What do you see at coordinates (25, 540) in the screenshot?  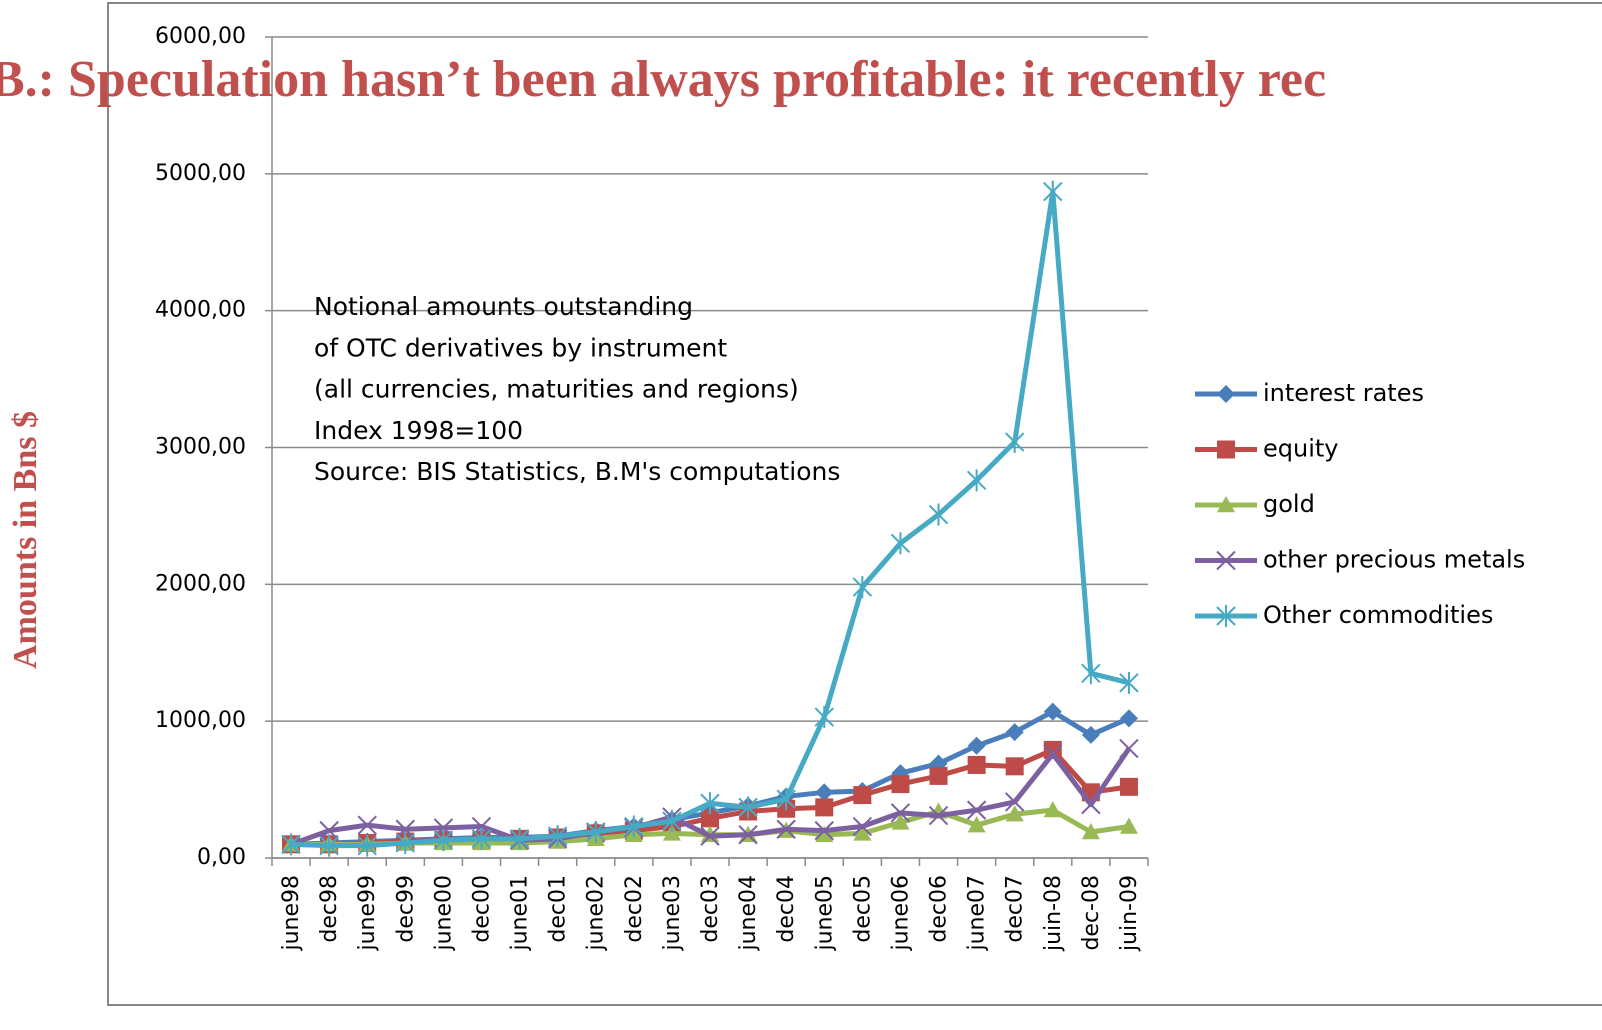 I see `y-axis-label: Amounts in Bns $` at bounding box center [25, 540].